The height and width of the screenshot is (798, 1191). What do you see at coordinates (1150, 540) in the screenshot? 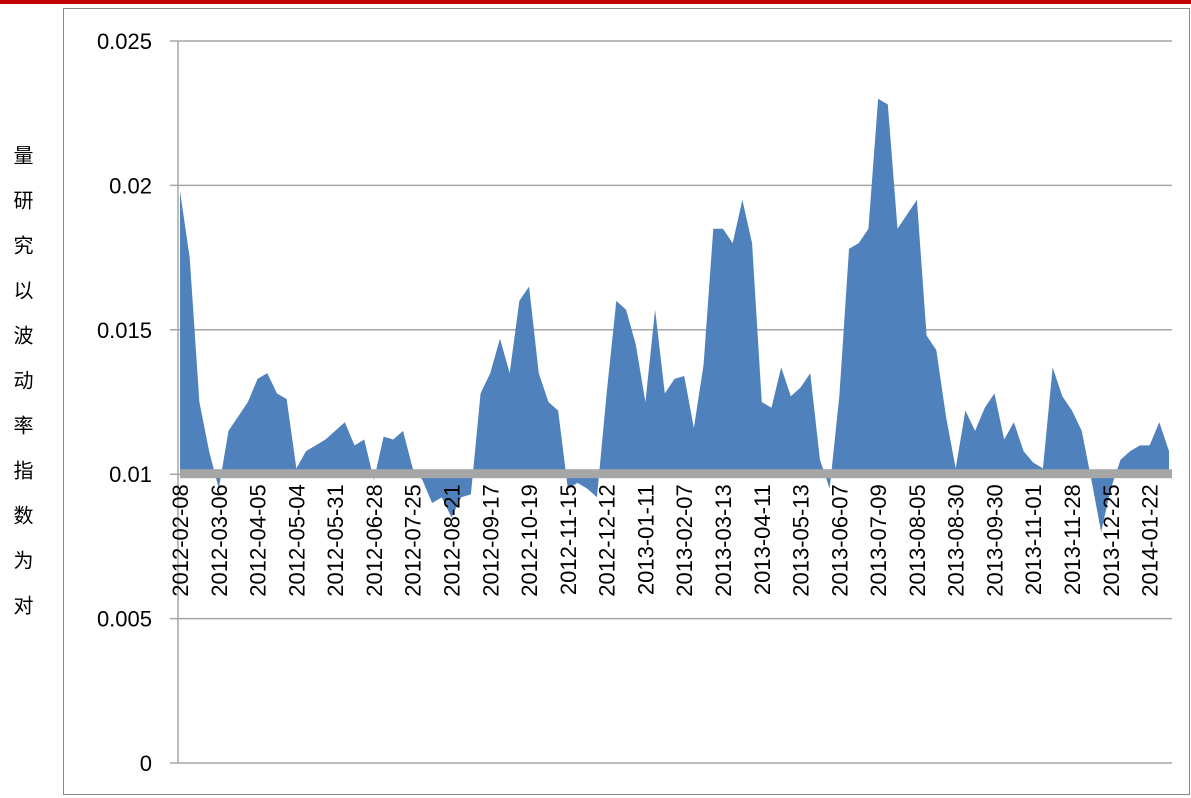
I see `x-tick-label: 2014-01-22` at bounding box center [1150, 540].